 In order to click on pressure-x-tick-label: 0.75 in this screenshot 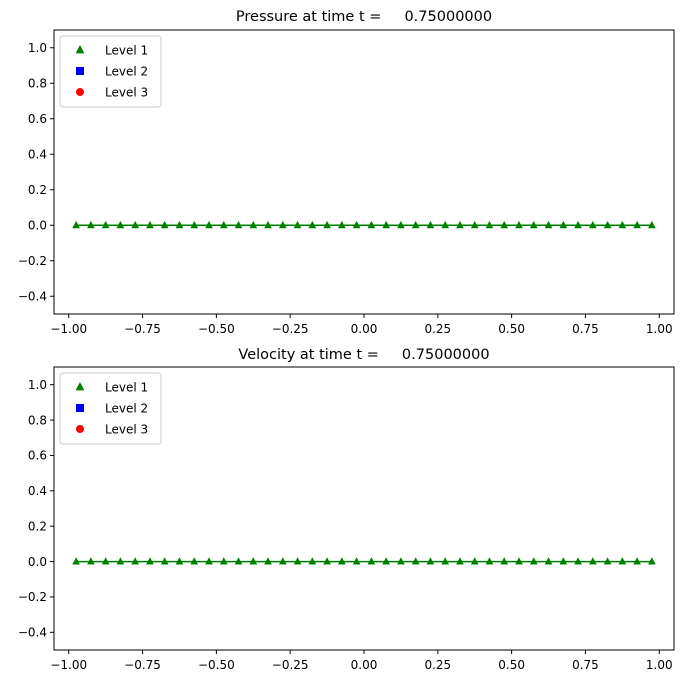, I will do `click(585, 329)`.